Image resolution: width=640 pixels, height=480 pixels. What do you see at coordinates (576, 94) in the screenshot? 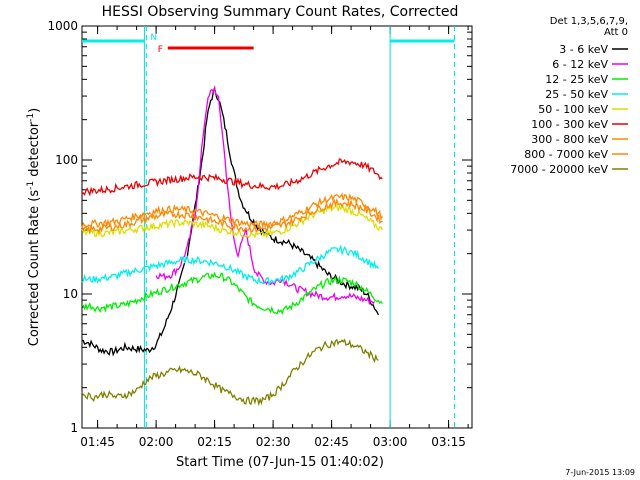
I see `legend-label: 25 - 50 keV` at bounding box center [576, 94].